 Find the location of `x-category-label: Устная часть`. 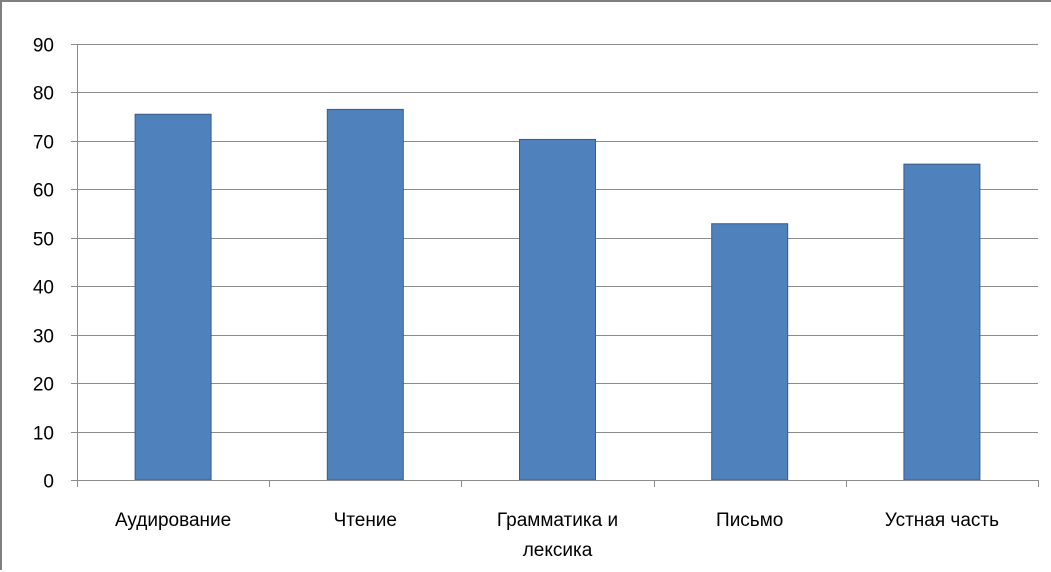

x-category-label: Устная часть is located at coordinates (942, 520).